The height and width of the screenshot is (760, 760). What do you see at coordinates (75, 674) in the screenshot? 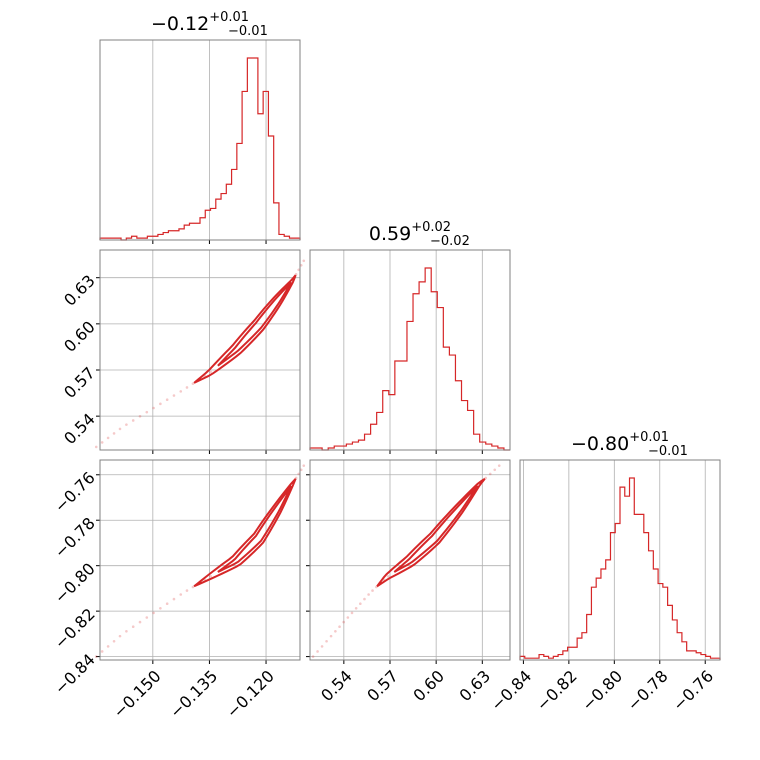
I see `y-tick-label-p2-0: −0.84` at bounding box center [75, 674].